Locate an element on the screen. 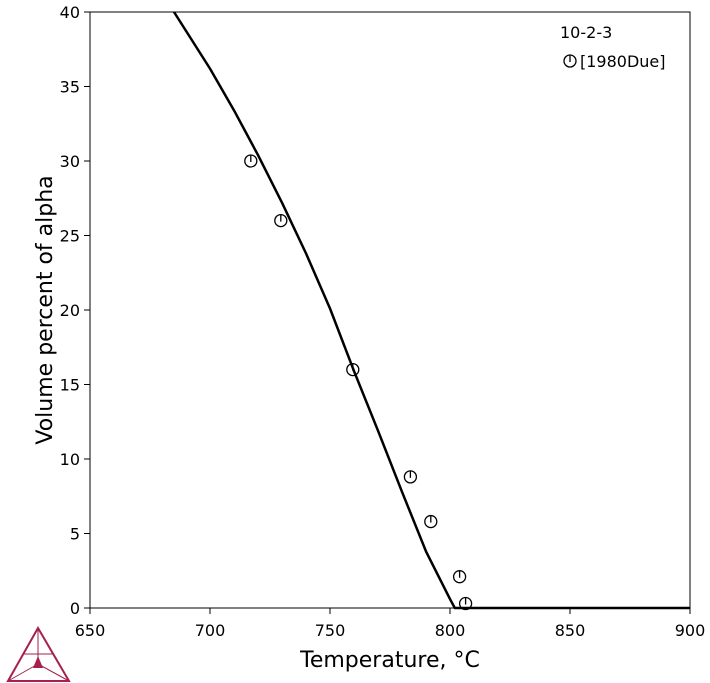  x-tick-label: 800 is located at coordinates (450, 630).